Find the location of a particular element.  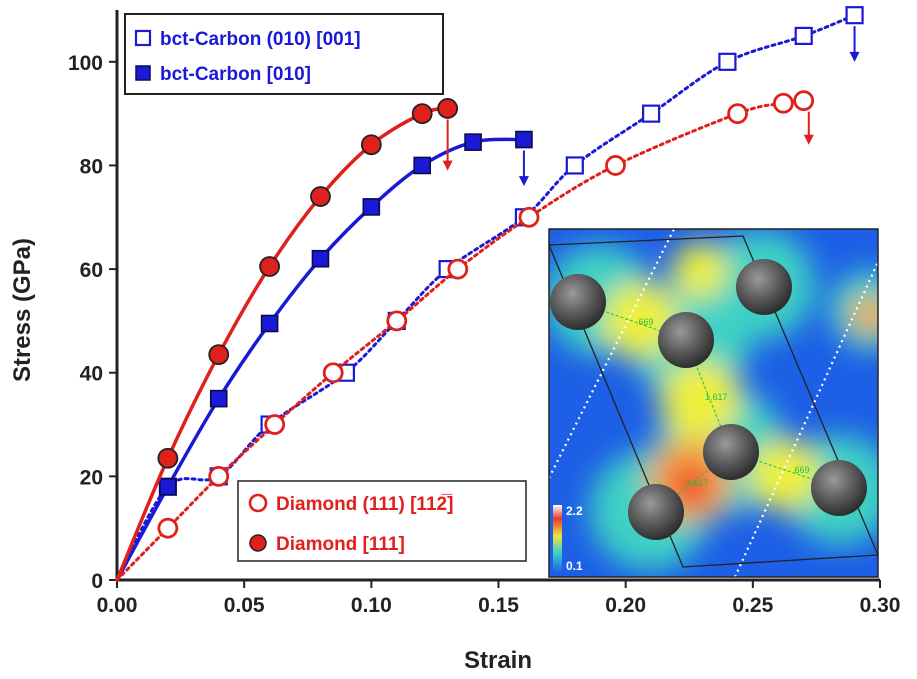

colorbar-gradient is located at coordinates (557, 539).